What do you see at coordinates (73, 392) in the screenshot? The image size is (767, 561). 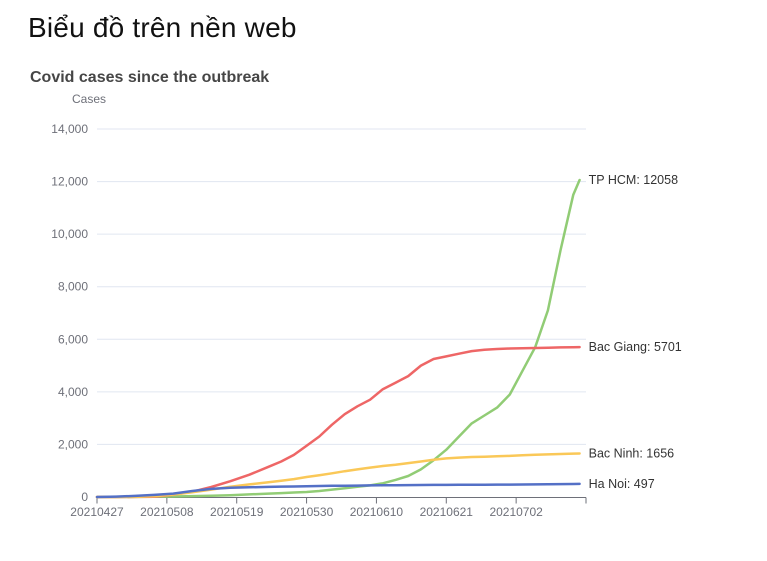 I see `y-tick-label: 4,000` at bounding box center [73, 392].